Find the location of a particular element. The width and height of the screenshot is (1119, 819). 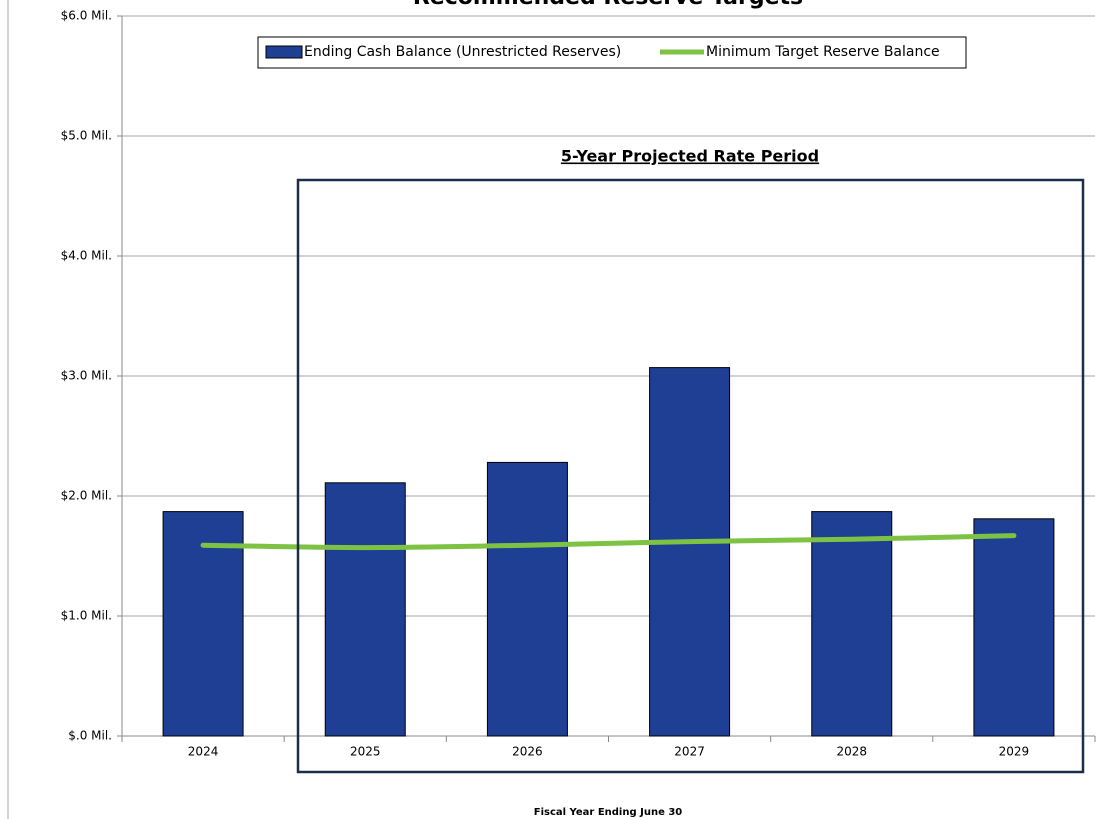

x-tick-label: 2025 is located at coordinates (365, 752).